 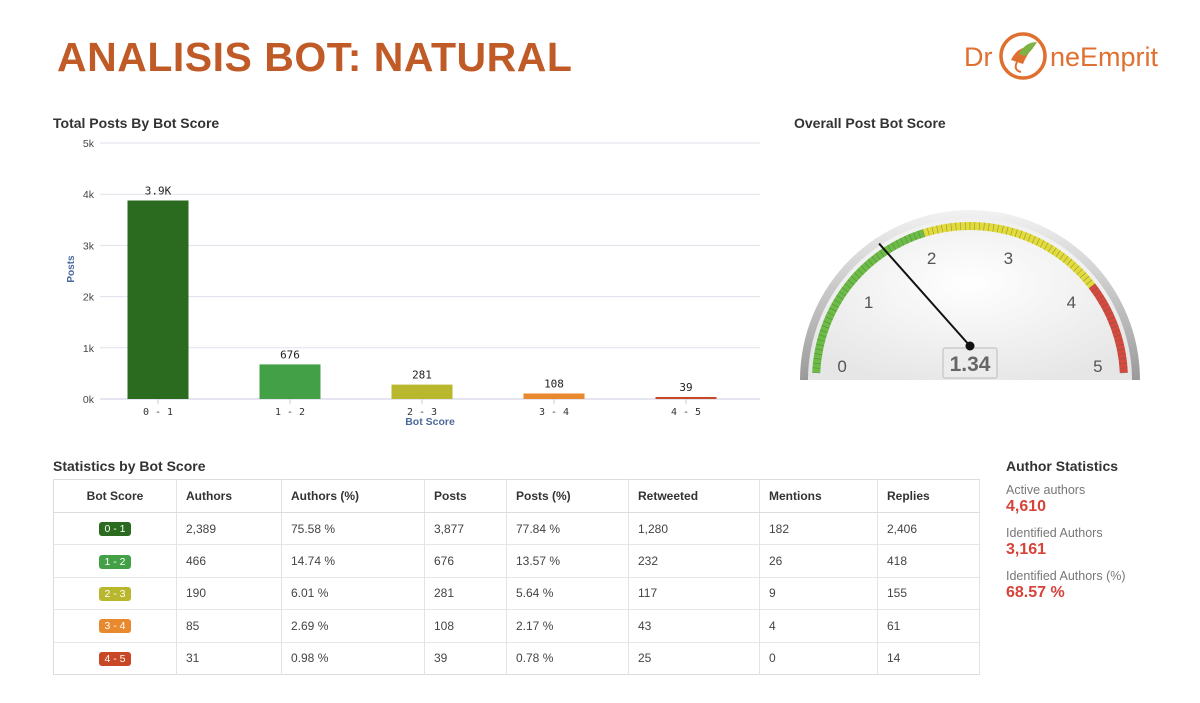 I want to click on stats-table-title: Statistics by Bot Score, so click(x=129, y=466).